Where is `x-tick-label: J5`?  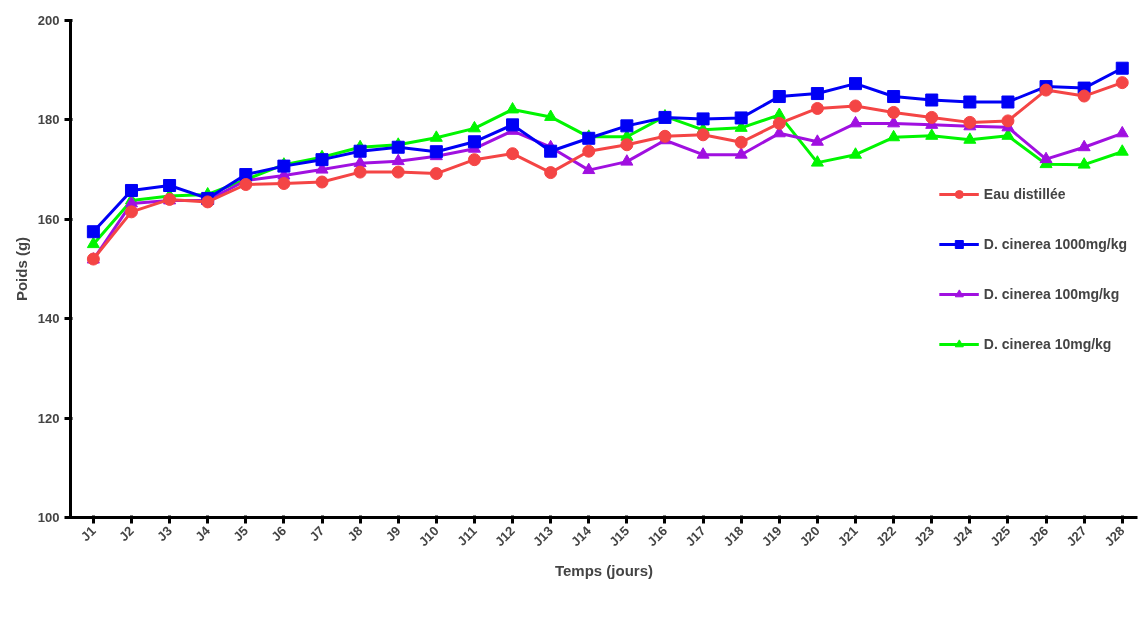
x-tick-label: J5 is located at coordinates (241, 534).